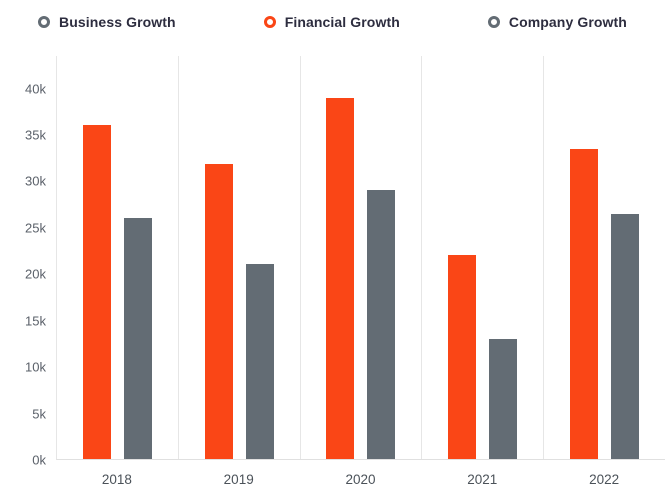 The image size is (665, 489). What do you see at coordinates (503, 398) in the screenshot?
I see `bar-company-growth-2021` at bounding box center [503, 398].